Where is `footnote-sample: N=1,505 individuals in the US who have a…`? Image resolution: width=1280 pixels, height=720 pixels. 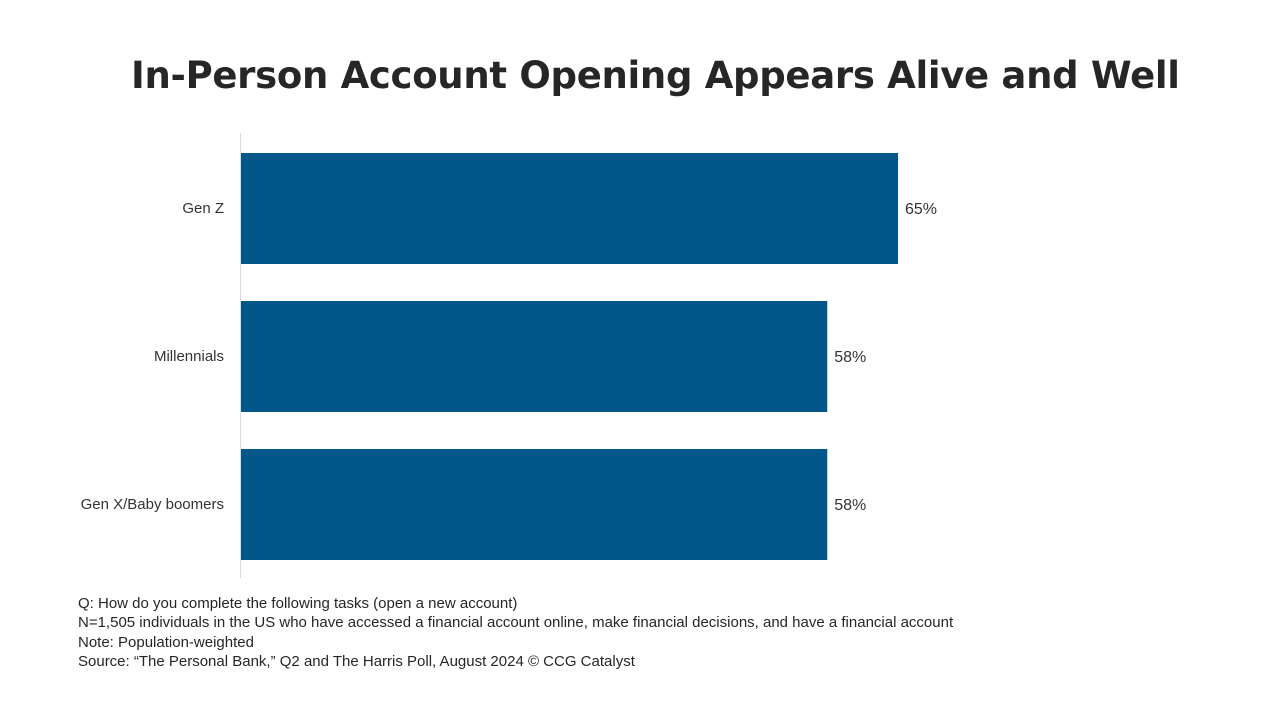
footnote-sample: N=1,505 individuals in the US who have a… is located at coordinates (516, 623).